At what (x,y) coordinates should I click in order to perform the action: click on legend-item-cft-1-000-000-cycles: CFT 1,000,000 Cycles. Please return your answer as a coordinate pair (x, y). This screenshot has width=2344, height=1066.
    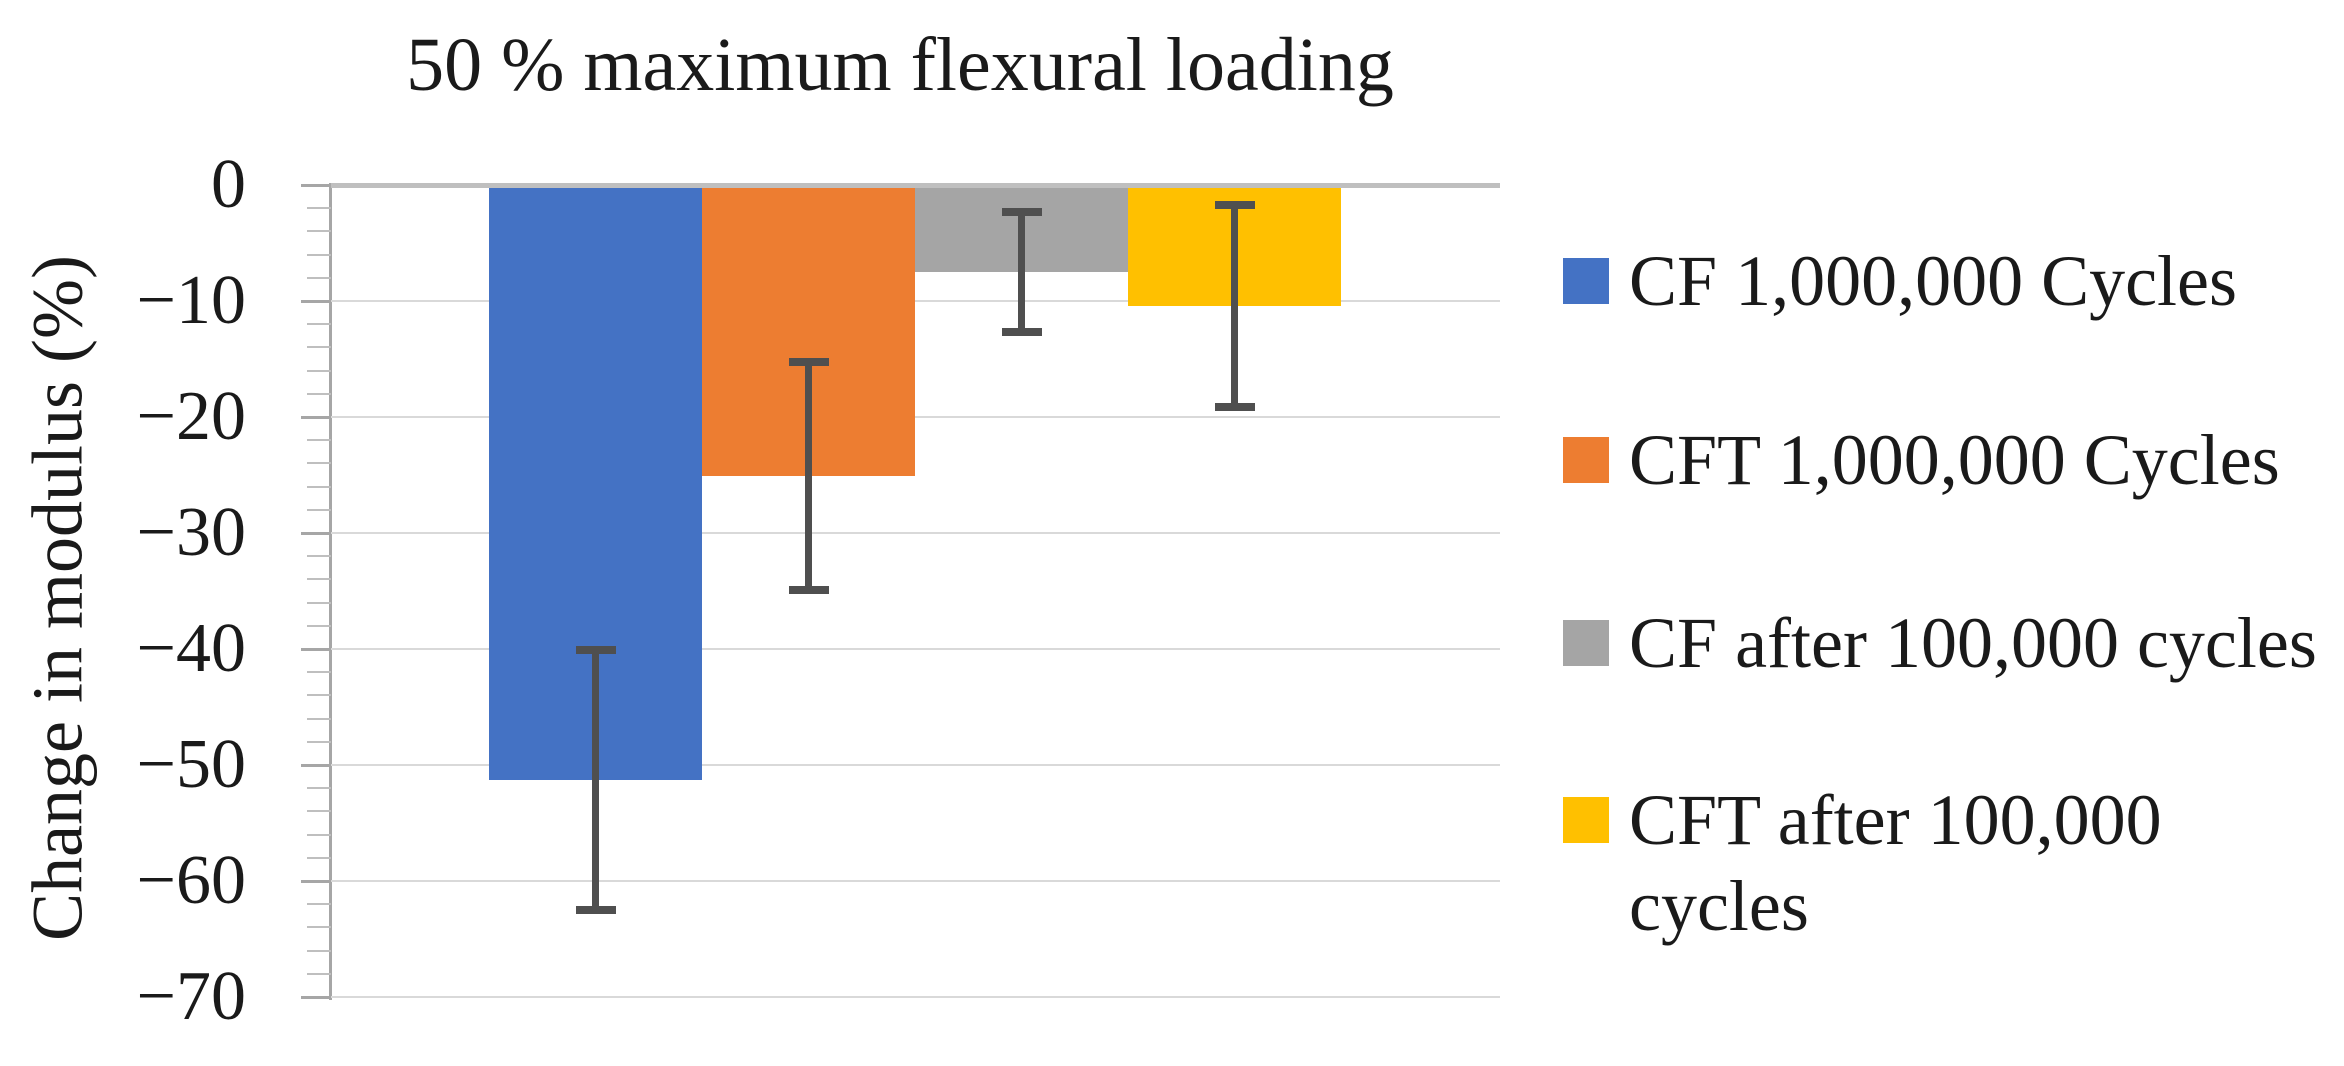
    Looking at the image, I should click on (1921, 460).